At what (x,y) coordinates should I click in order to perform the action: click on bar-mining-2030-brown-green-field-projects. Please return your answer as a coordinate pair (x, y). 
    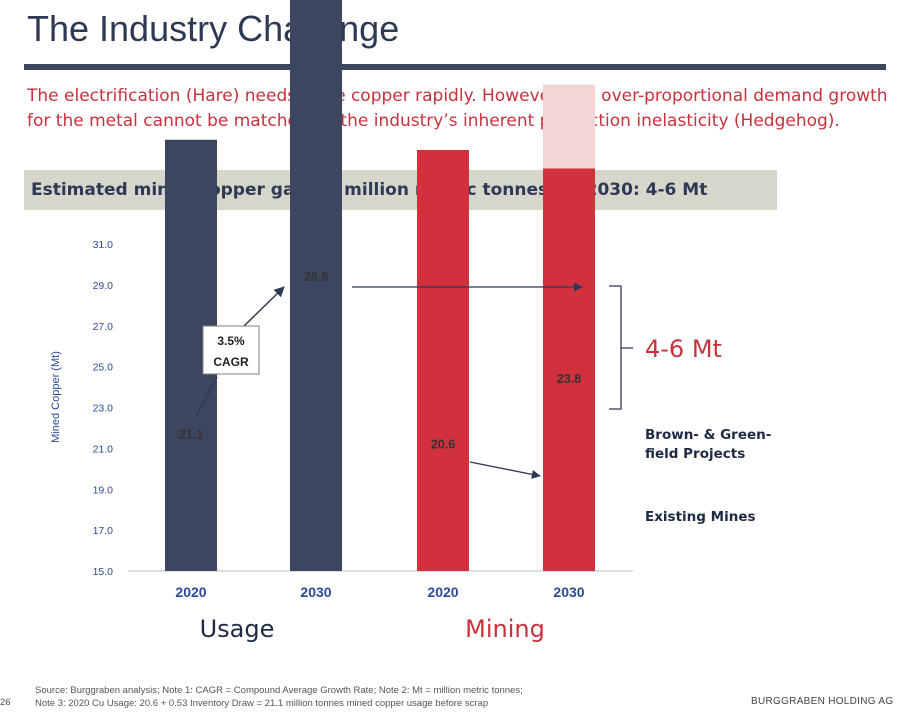
    Looking at the image, I should click on (569, 126).